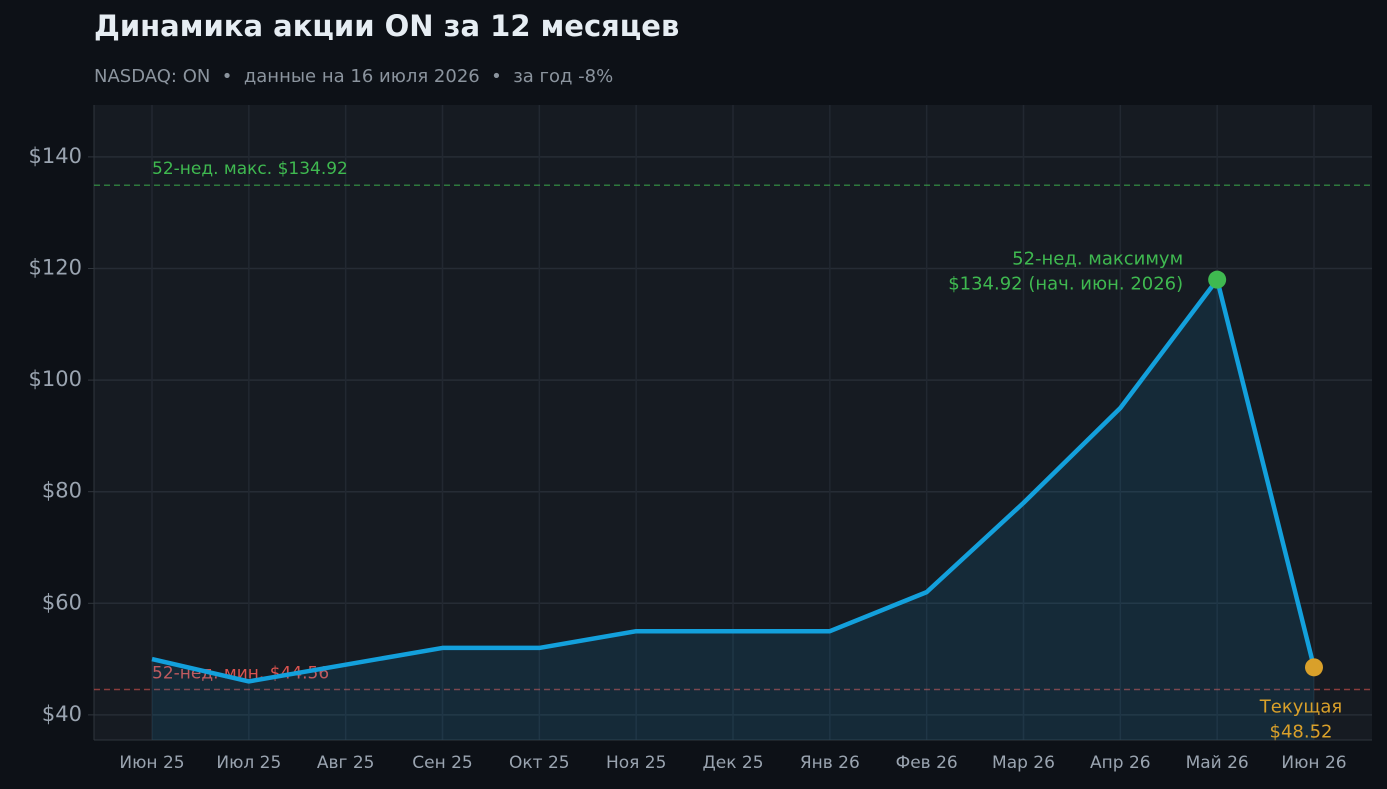  What do you see at coordinates (62, 714) in the screenshot?
I see `y-tick-label: $40` at bounding box center [62, 714].